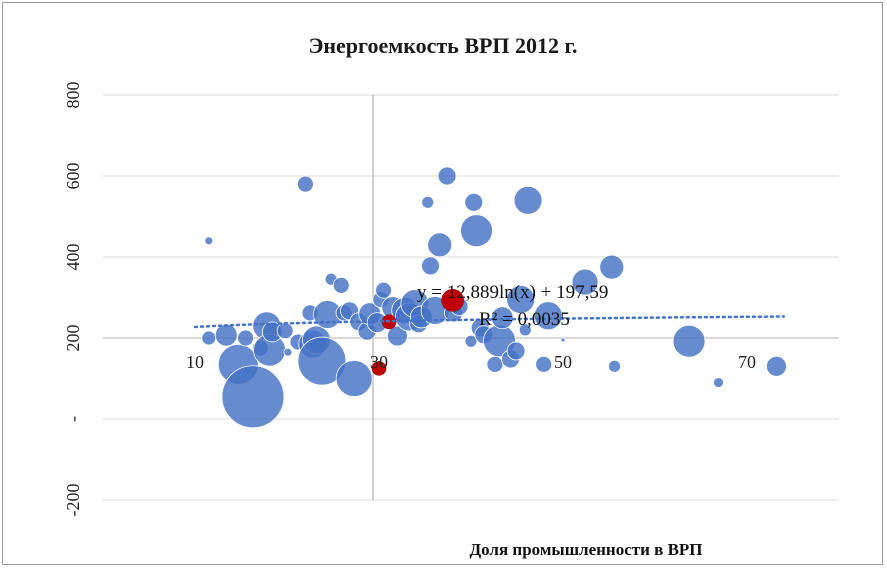 The image size is (887, 569). What do you see at coordinates (73, 95) in the screenshot?
I see `y-tick-label: 800` at bounding box center [73, 95].